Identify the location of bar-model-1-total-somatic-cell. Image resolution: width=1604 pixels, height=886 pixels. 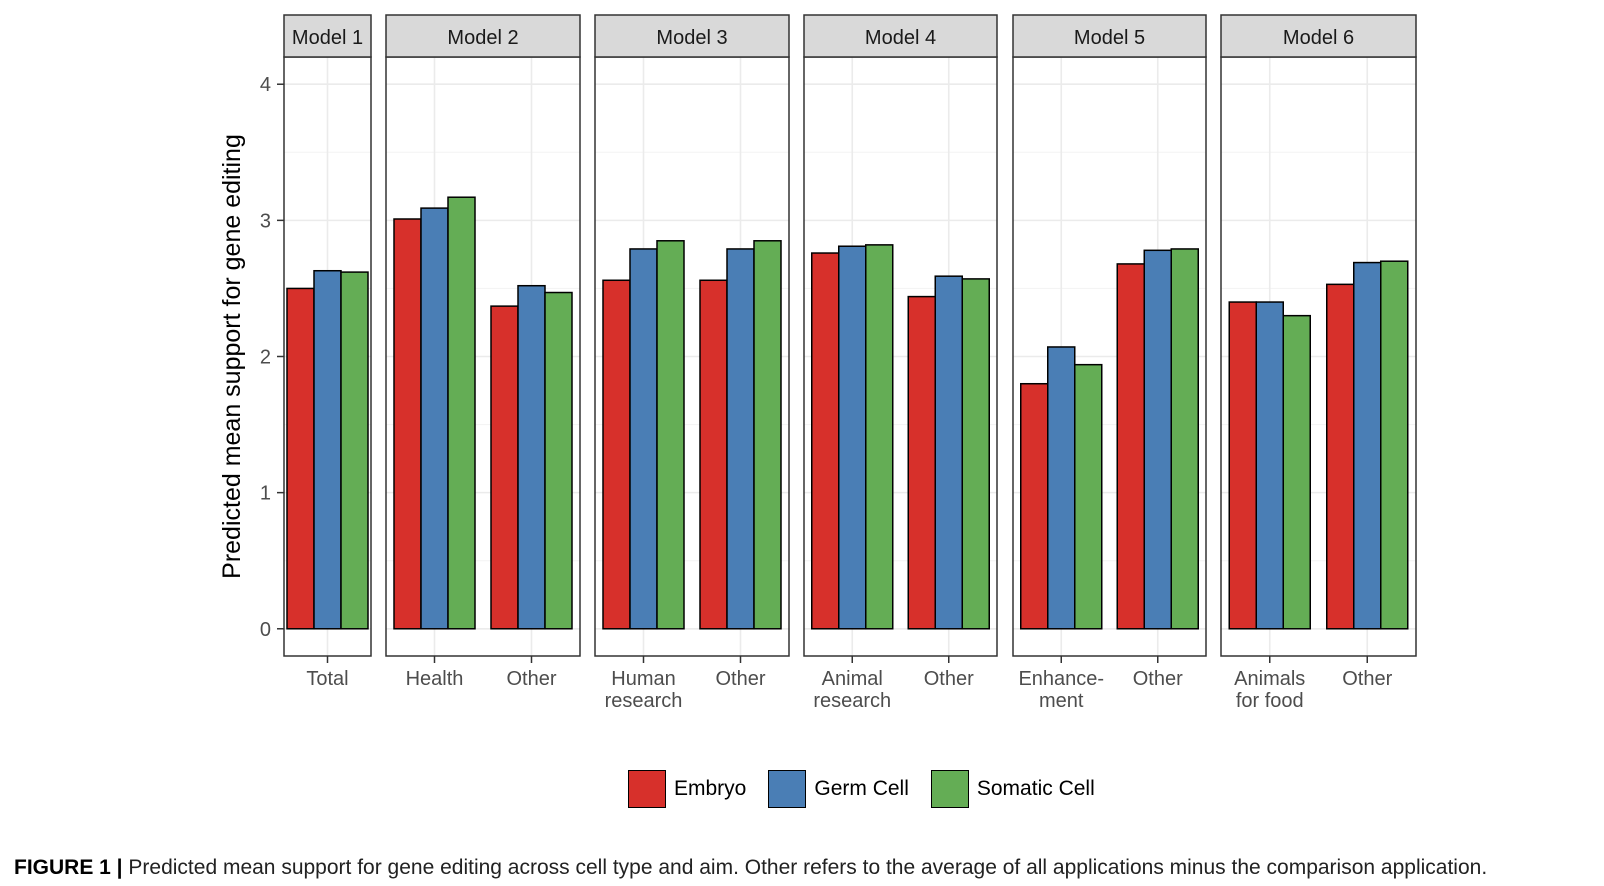
(354, 450).